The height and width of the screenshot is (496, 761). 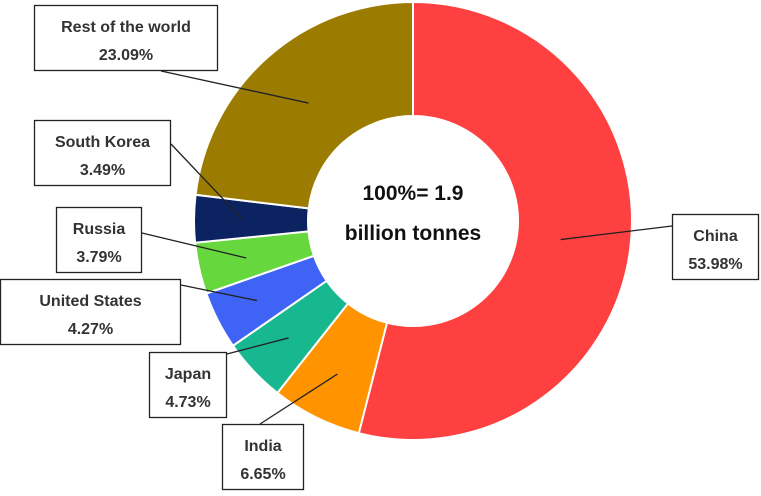 What do you see at coordinates (188, 374) in the screenshot?
I see `data-label-name-japan: Japan` at bounding box center [188, 374].